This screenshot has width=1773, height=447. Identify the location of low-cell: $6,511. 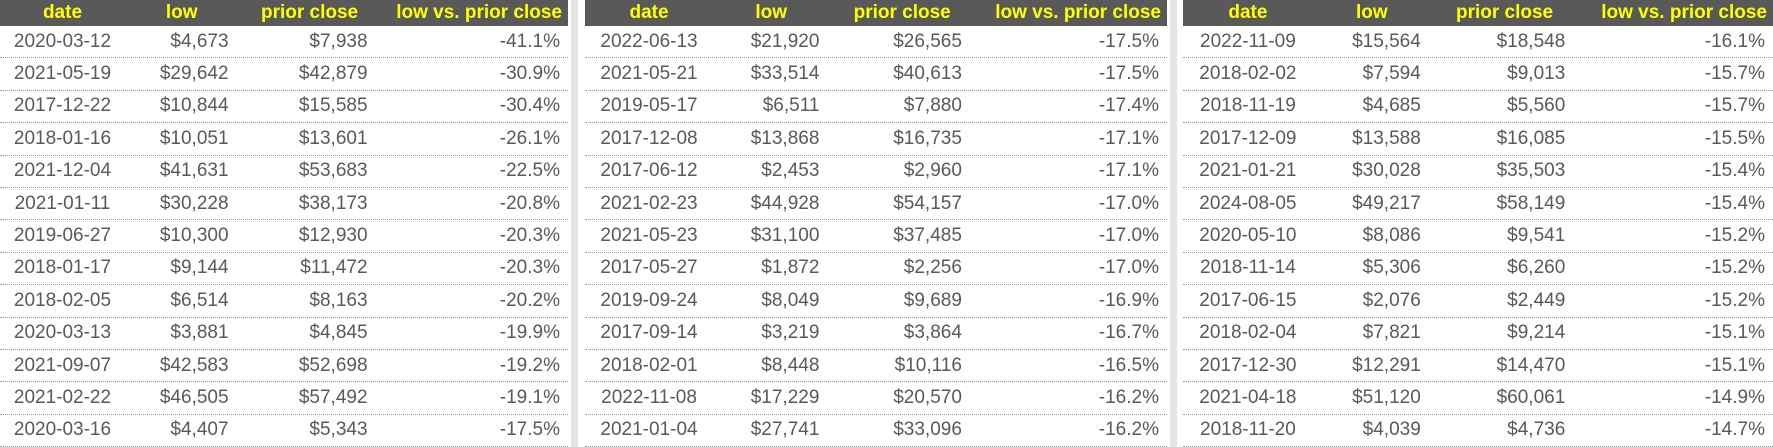
(791, 106).